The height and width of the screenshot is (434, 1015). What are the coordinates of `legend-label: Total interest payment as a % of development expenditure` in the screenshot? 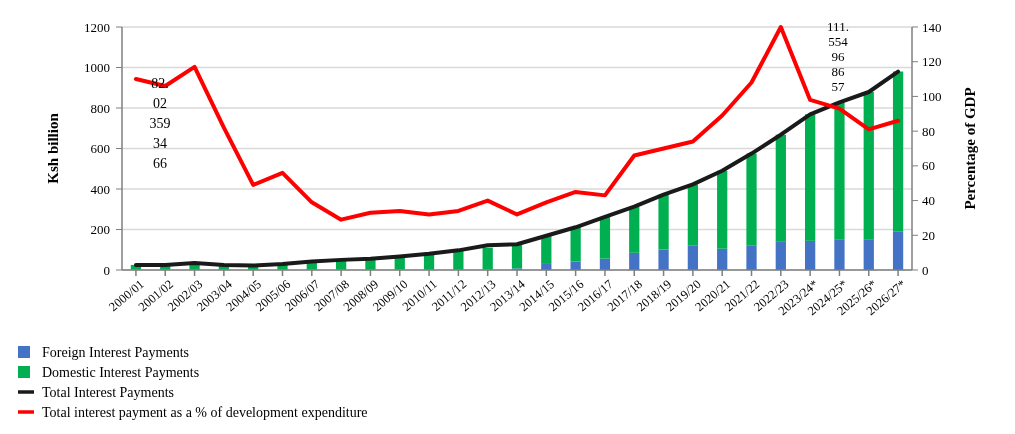 It's located at (205, 412).